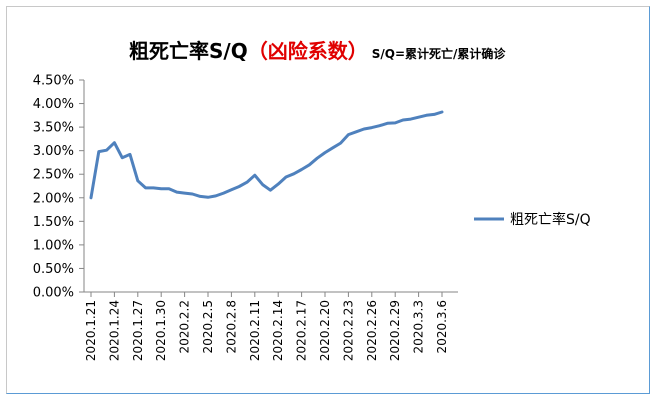 This screenshot has height=410, width=661. Describe the element at coordinates (372, 330) in the screenshot. I see `x-tick-label: 2020.2.26` at that location.